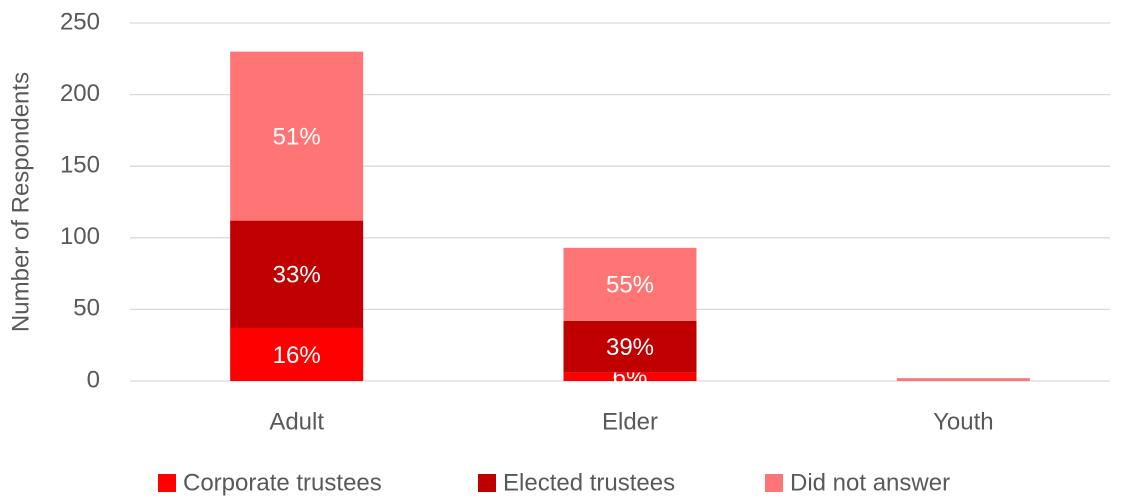  Describe the element at coordinates (80, 165) in the screenshot. I see `y-tick-label: 150` at that location.